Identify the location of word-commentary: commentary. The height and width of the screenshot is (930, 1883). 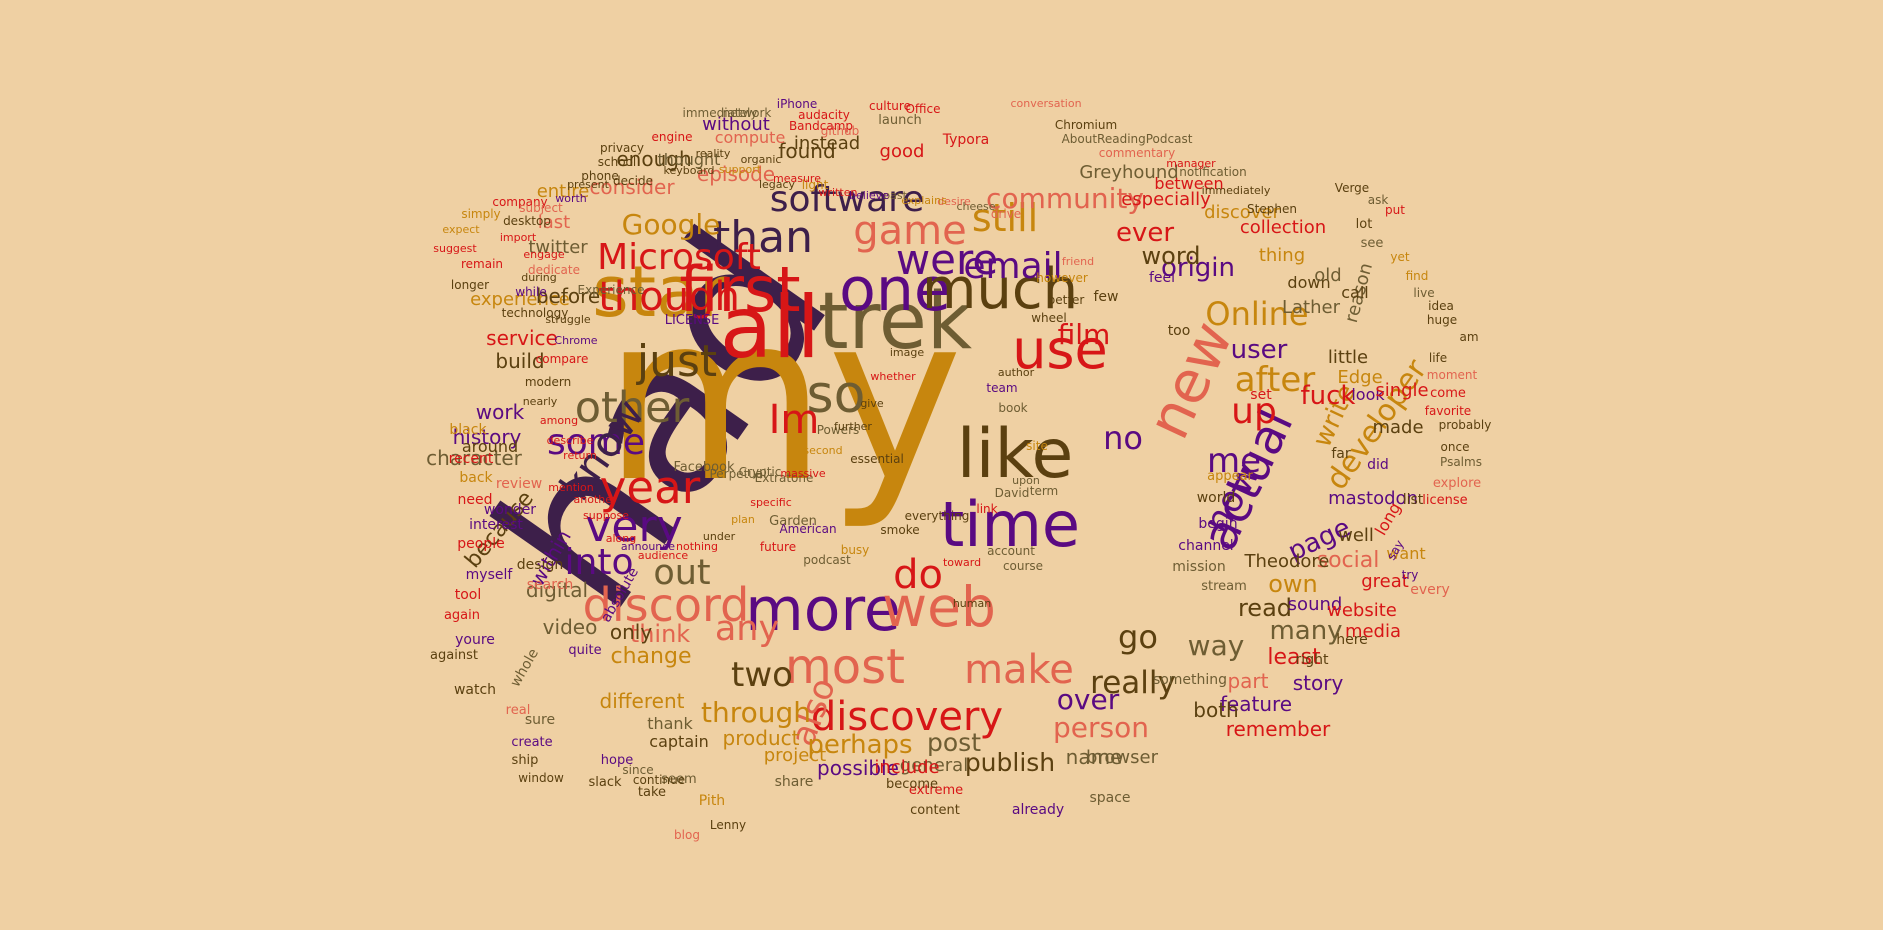
(1137, 153).